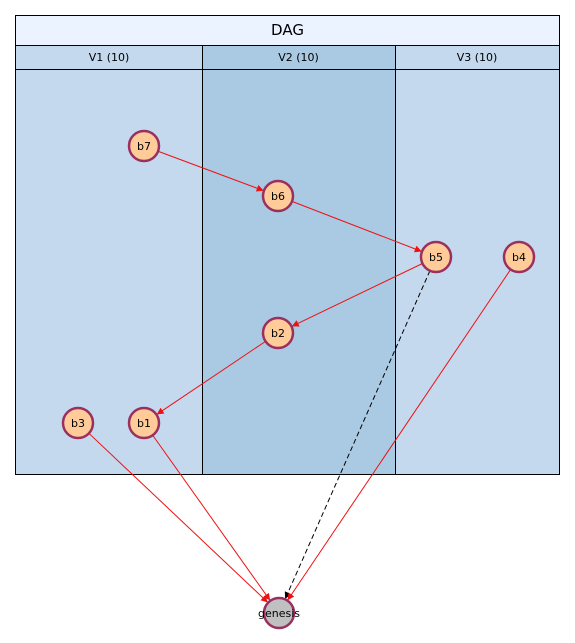 The height and width of the screenshot is (643, 575). Describe the element at coordinates (298, 58) in the screenshot. I see `lane-header-v2: V2 (10)` at that location.